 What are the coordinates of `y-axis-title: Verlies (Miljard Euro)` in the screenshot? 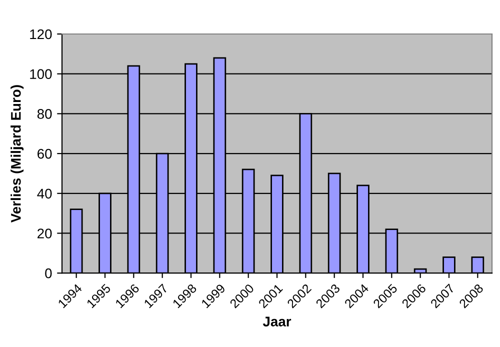 It's located at (17, 154).